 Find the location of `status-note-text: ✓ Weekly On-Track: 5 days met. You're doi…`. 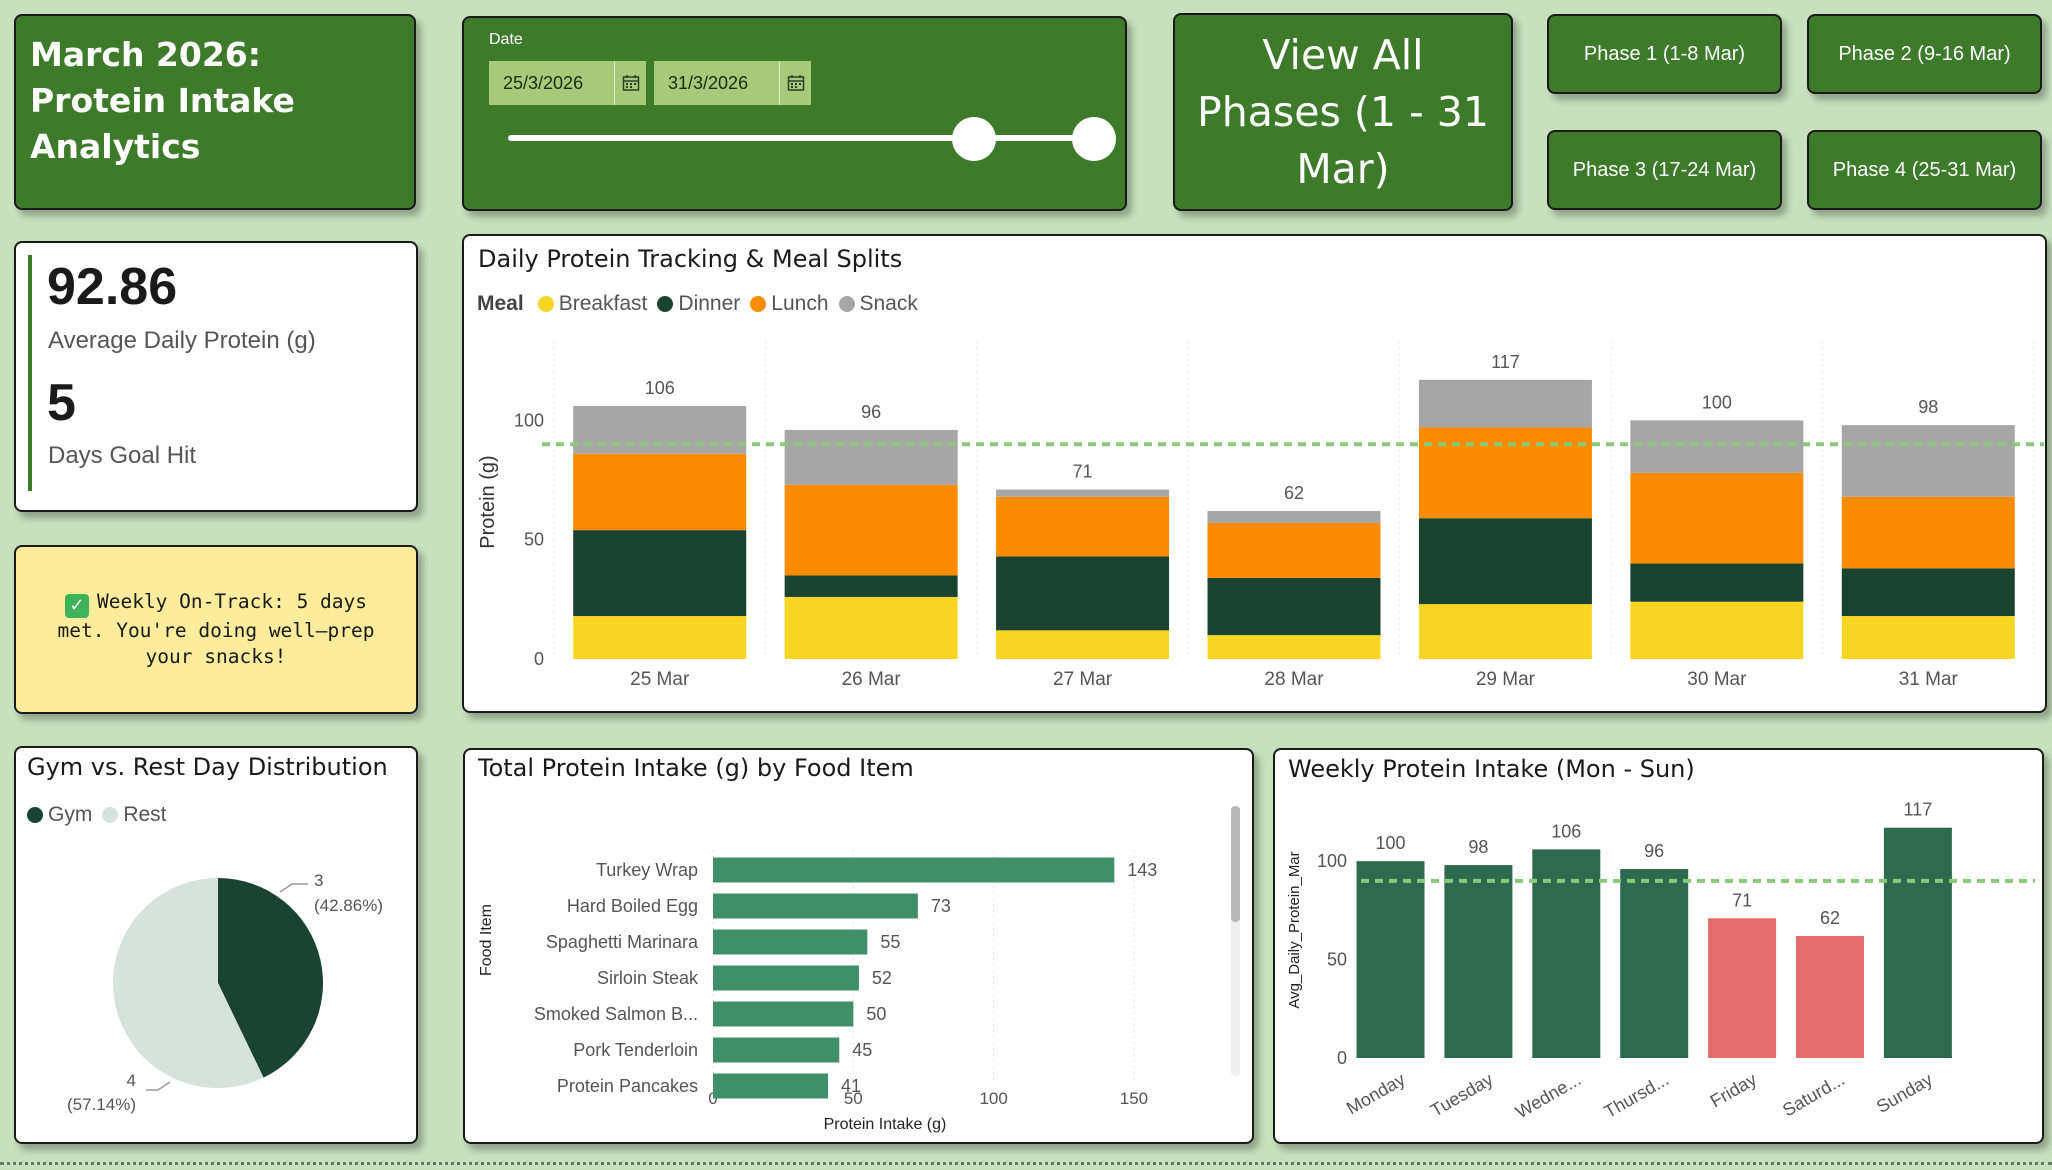

status-note-text: ✓ Weekly On-Track: 5 days met. You're doi… is located at coordinates (216, 629).